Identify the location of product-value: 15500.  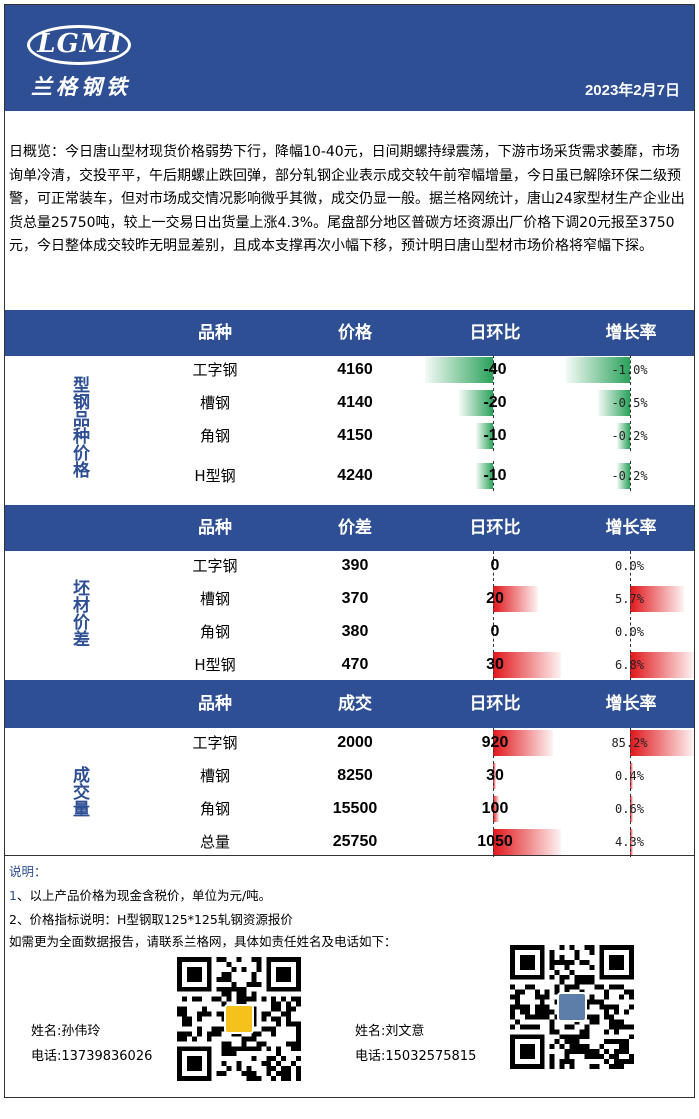
(355, 809).